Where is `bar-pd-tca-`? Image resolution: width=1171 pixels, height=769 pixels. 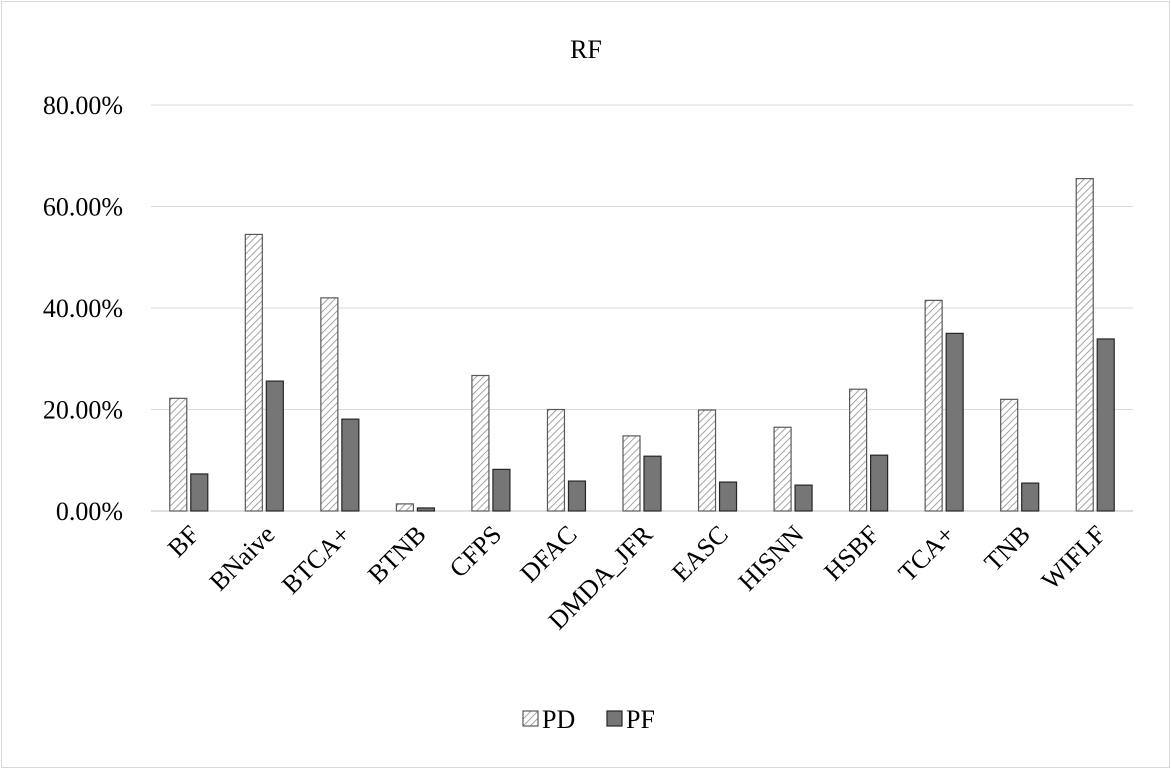 bar-pd-tca- is located at coordinates (933, 405).